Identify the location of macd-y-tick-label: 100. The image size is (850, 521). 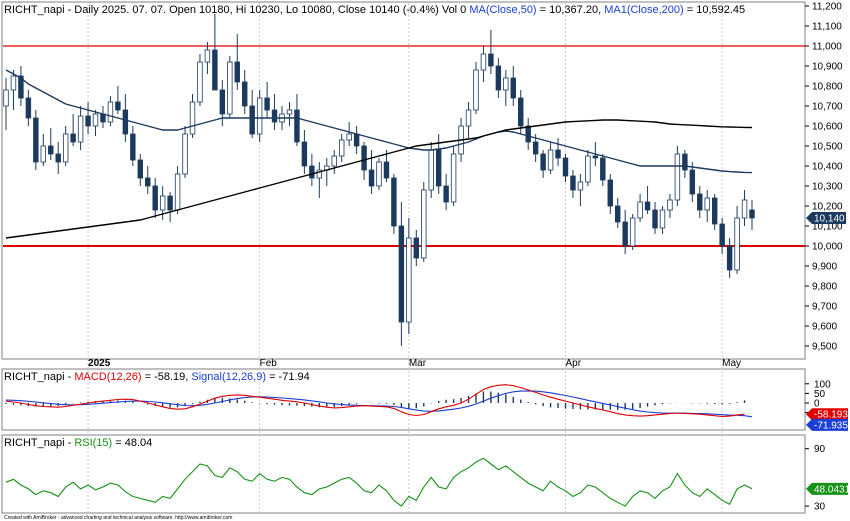
(822, 384).